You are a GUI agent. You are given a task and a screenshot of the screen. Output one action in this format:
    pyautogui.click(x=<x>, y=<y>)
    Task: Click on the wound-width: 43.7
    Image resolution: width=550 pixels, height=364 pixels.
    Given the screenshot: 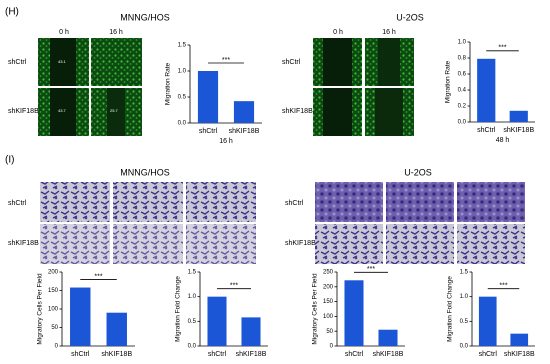 What is the action you would take?
    pyautogui.click(x=62, y=110)
    